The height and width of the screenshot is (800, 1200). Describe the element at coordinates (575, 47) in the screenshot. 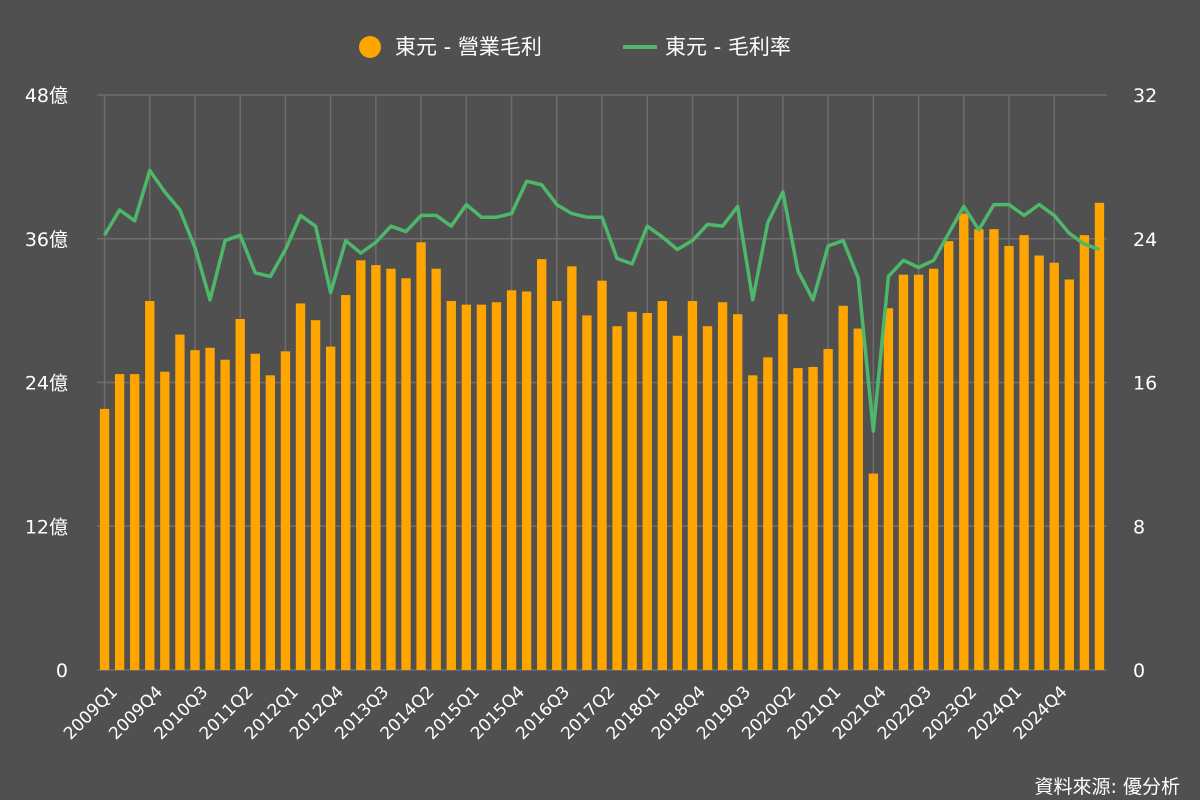

I see `legend: 東元 - 營業毛利 東元 - 毛利率` at that location.